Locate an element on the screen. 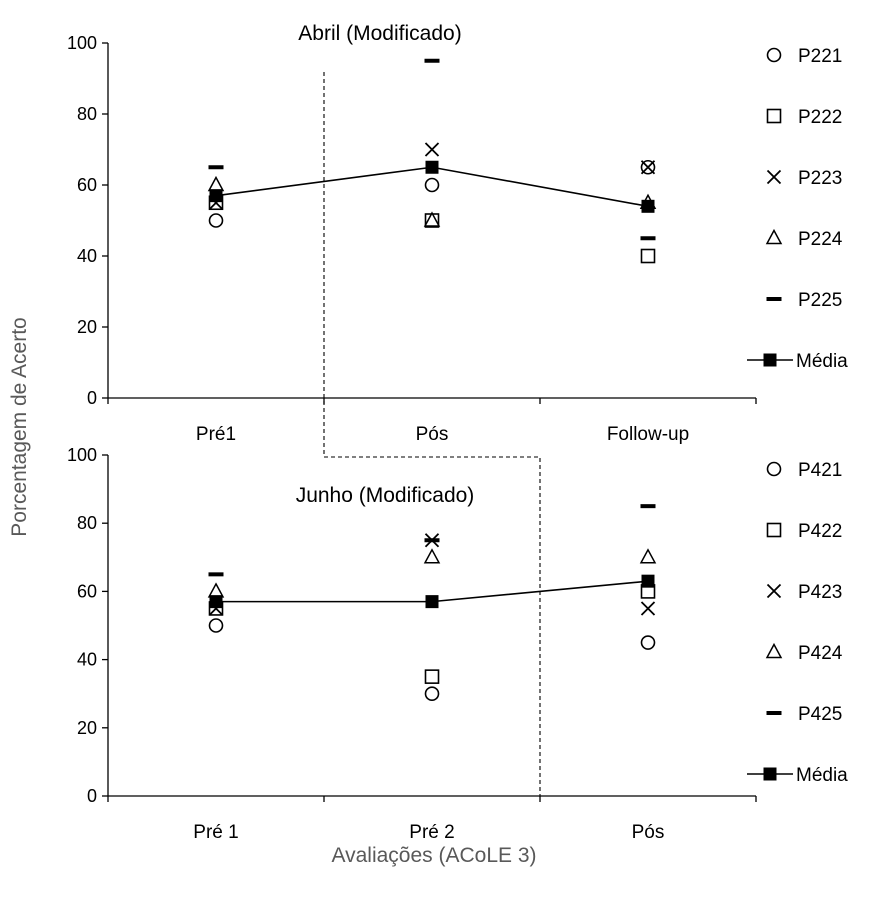 This screenshot has width=875, height=898. legend-label: P424 is located at coordinates (820, 653).